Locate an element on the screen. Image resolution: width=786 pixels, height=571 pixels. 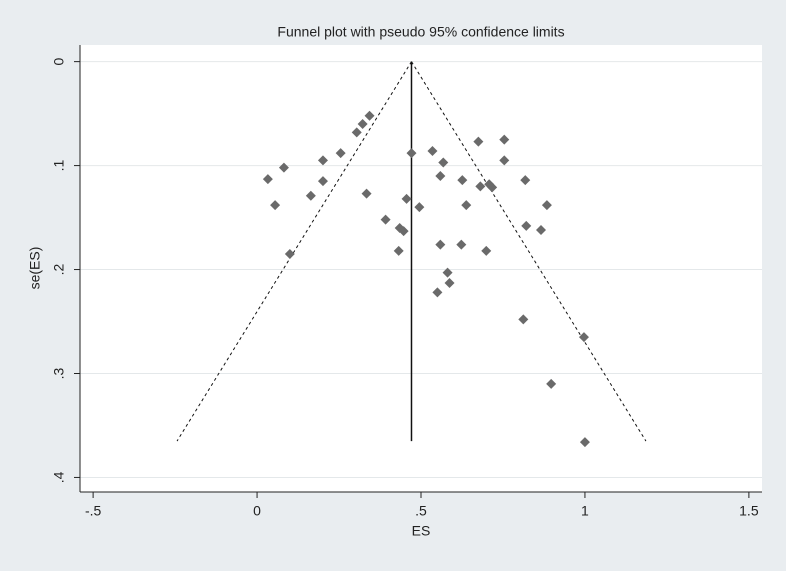
x-tick-label: 1 is located at coordinates (585, 511).